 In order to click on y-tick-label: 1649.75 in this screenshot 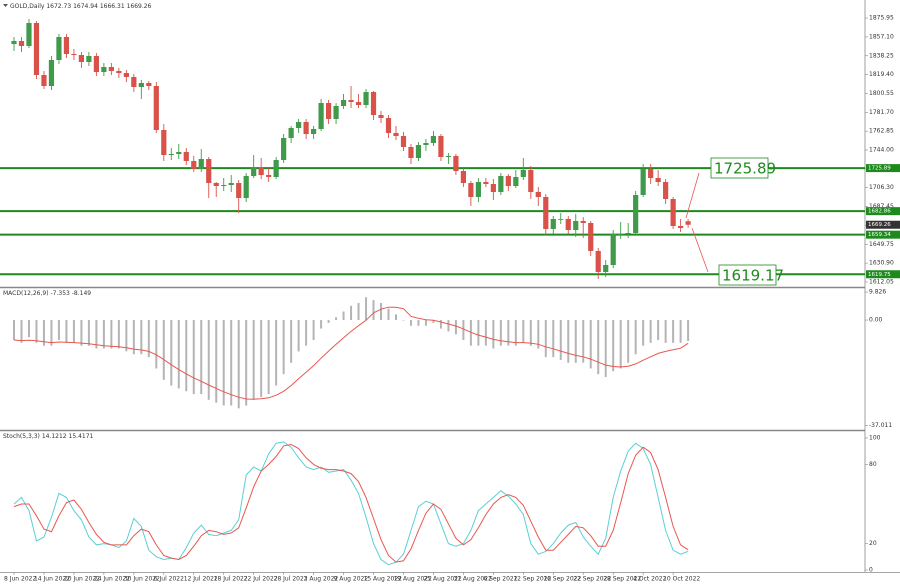, I will do `click(881, 244)`.